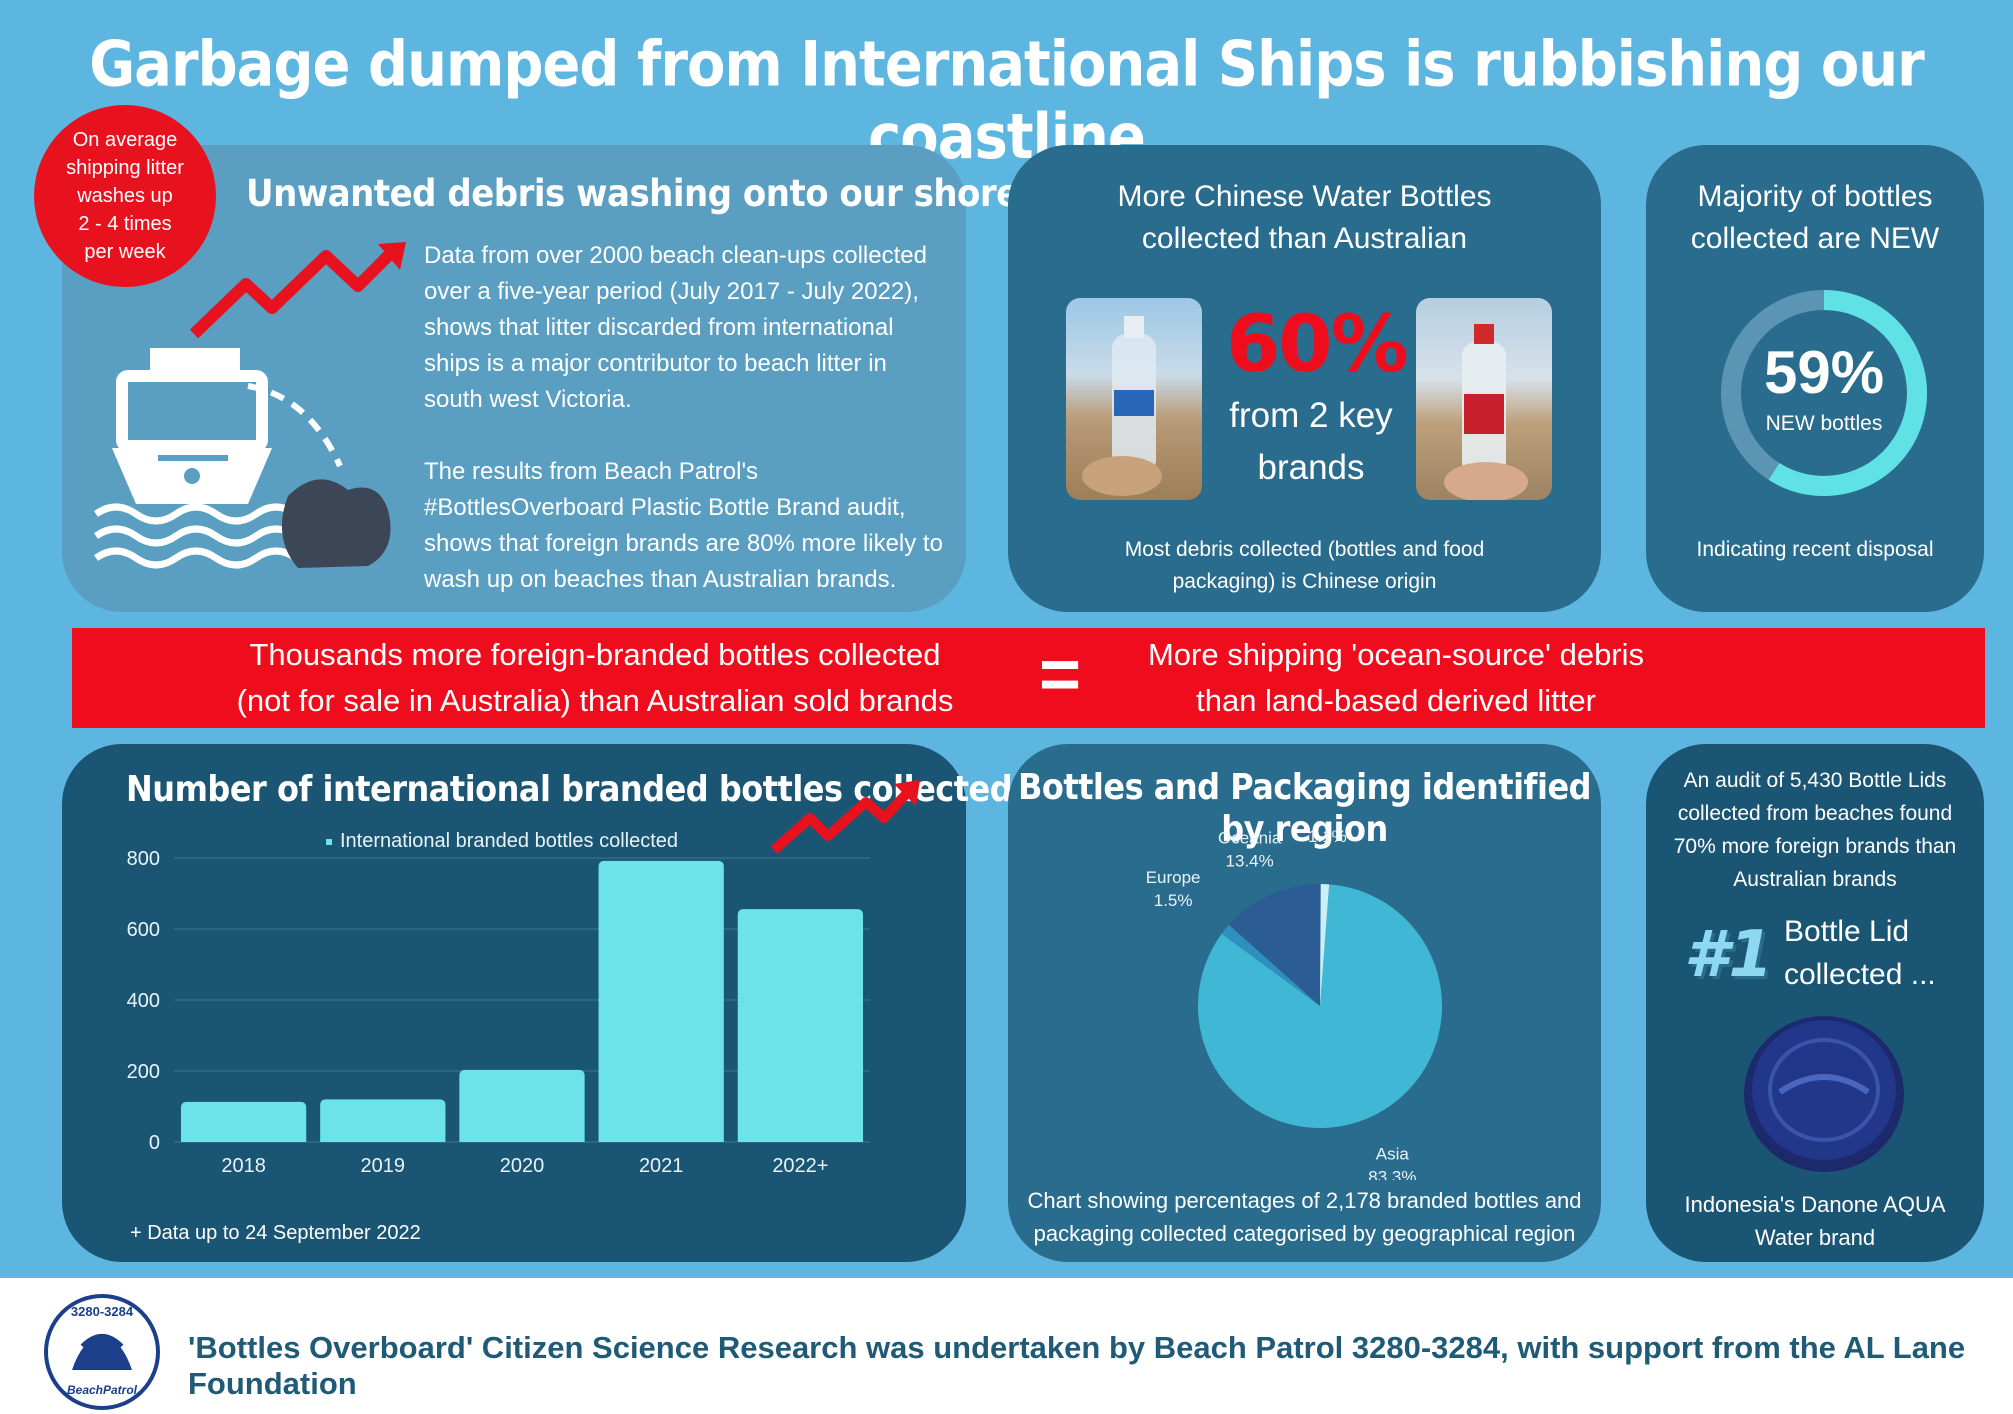 The height and width of the screenshot is (1414, 2013). Describe the element at coordinates (383, 1166) in the screenshot. I see `x-tick-label: 2019` at that location.